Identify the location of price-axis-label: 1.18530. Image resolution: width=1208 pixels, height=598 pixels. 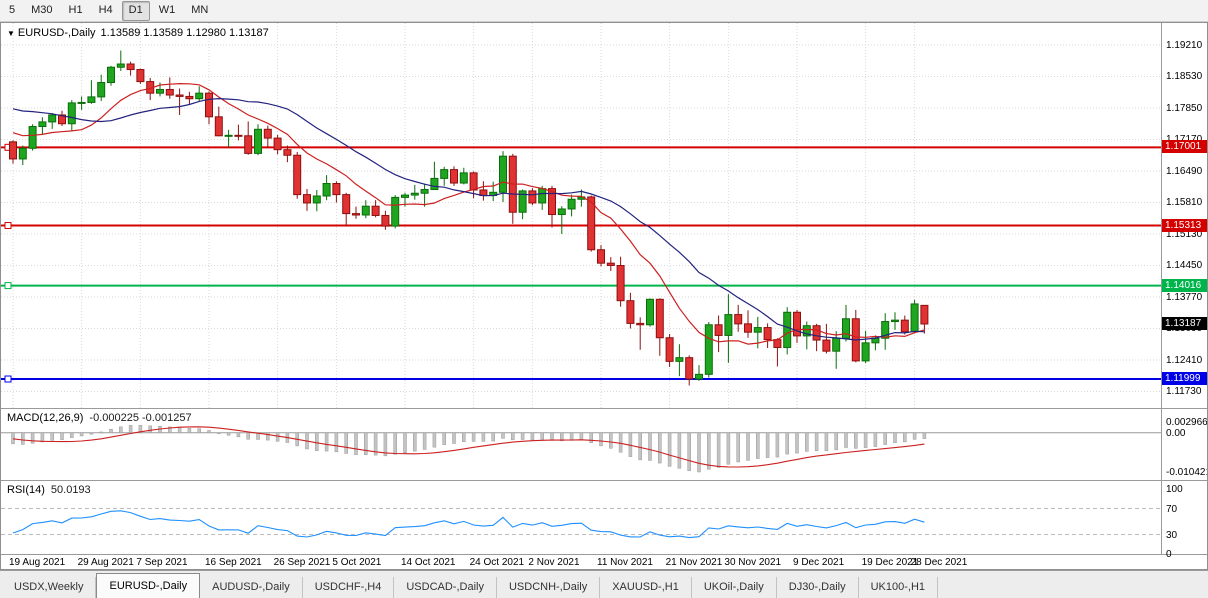
(1184, 77).